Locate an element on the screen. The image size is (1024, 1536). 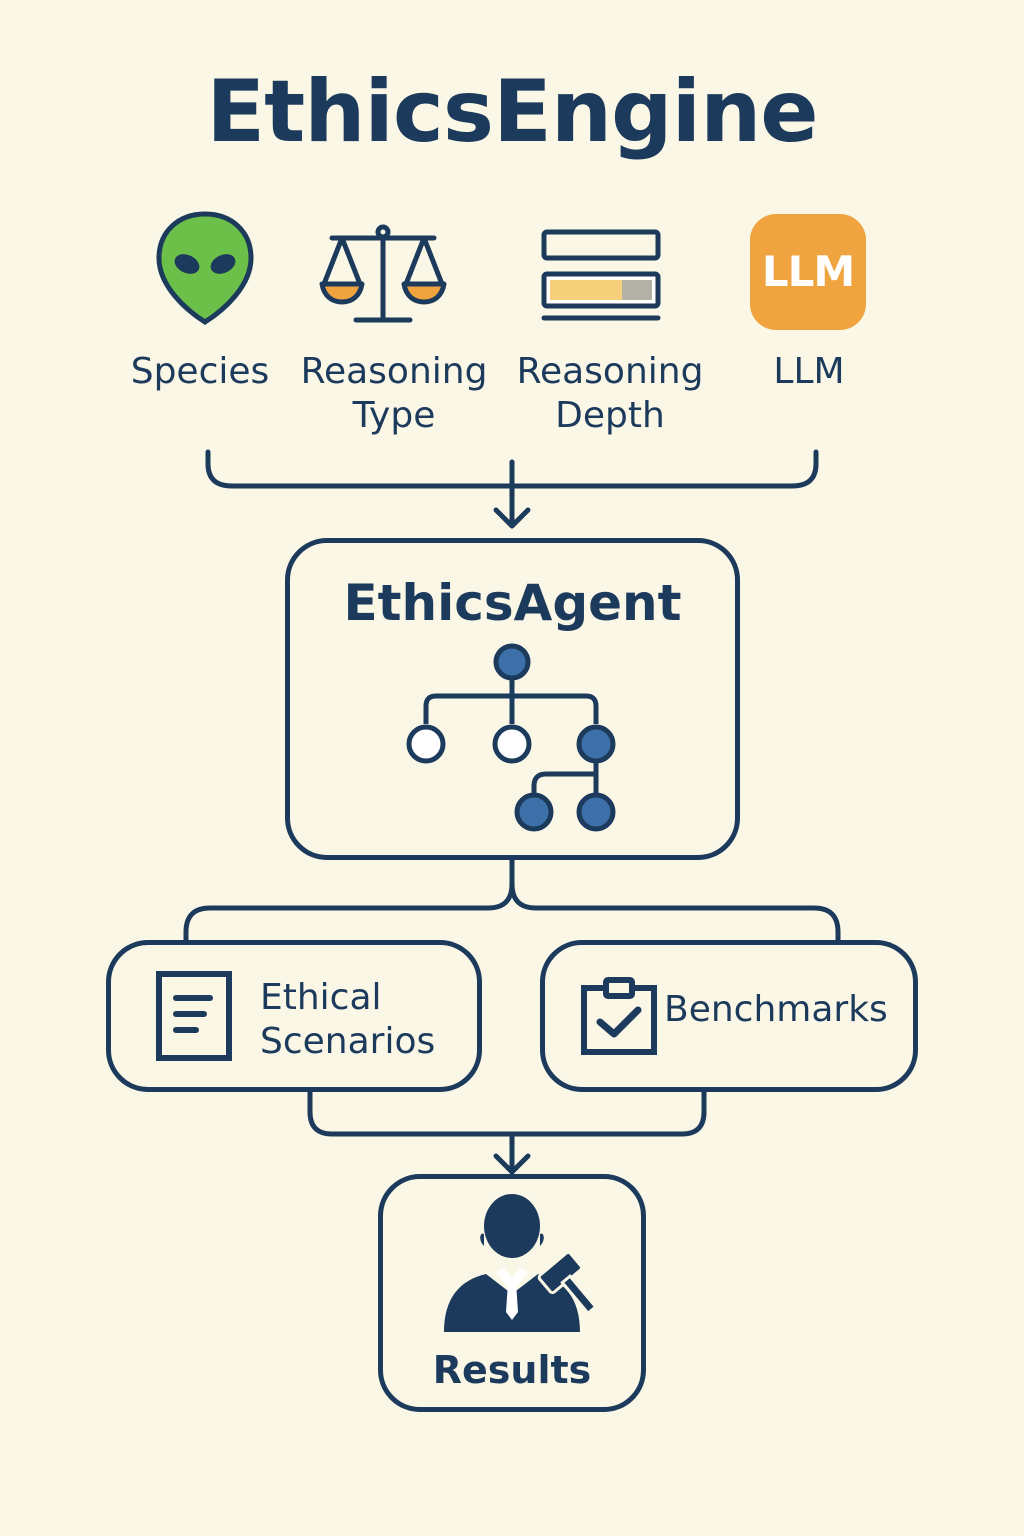
judge-icon is located at coordinates (521, 1263).